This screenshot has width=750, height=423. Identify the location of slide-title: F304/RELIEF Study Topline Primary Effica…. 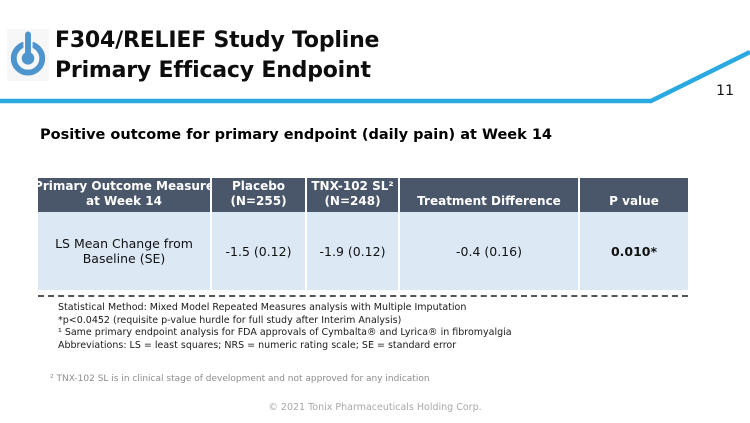
(217, 56).